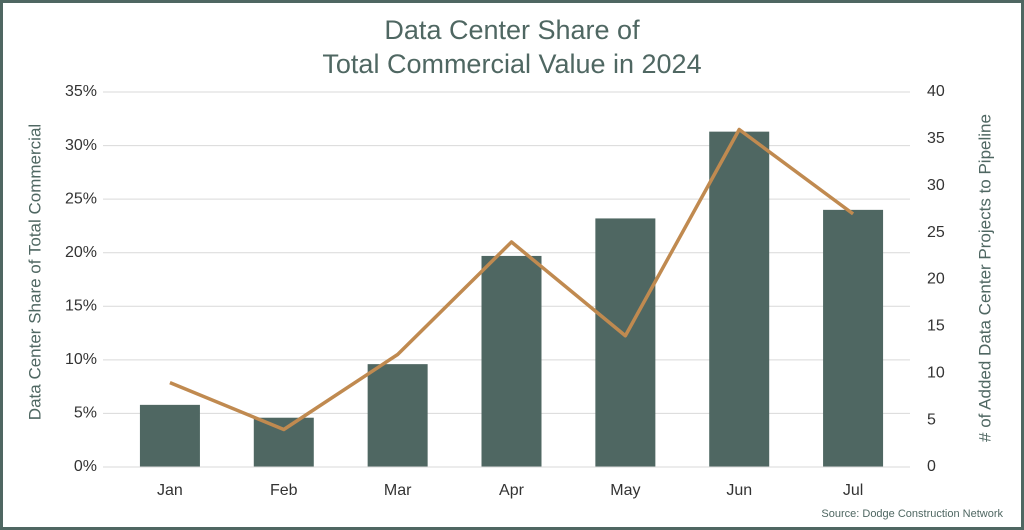 The image size is (1024, 530). Describe the element at coordinates (284, 490) in the screenshot. I see `x-tick-label: Feb` at that location.